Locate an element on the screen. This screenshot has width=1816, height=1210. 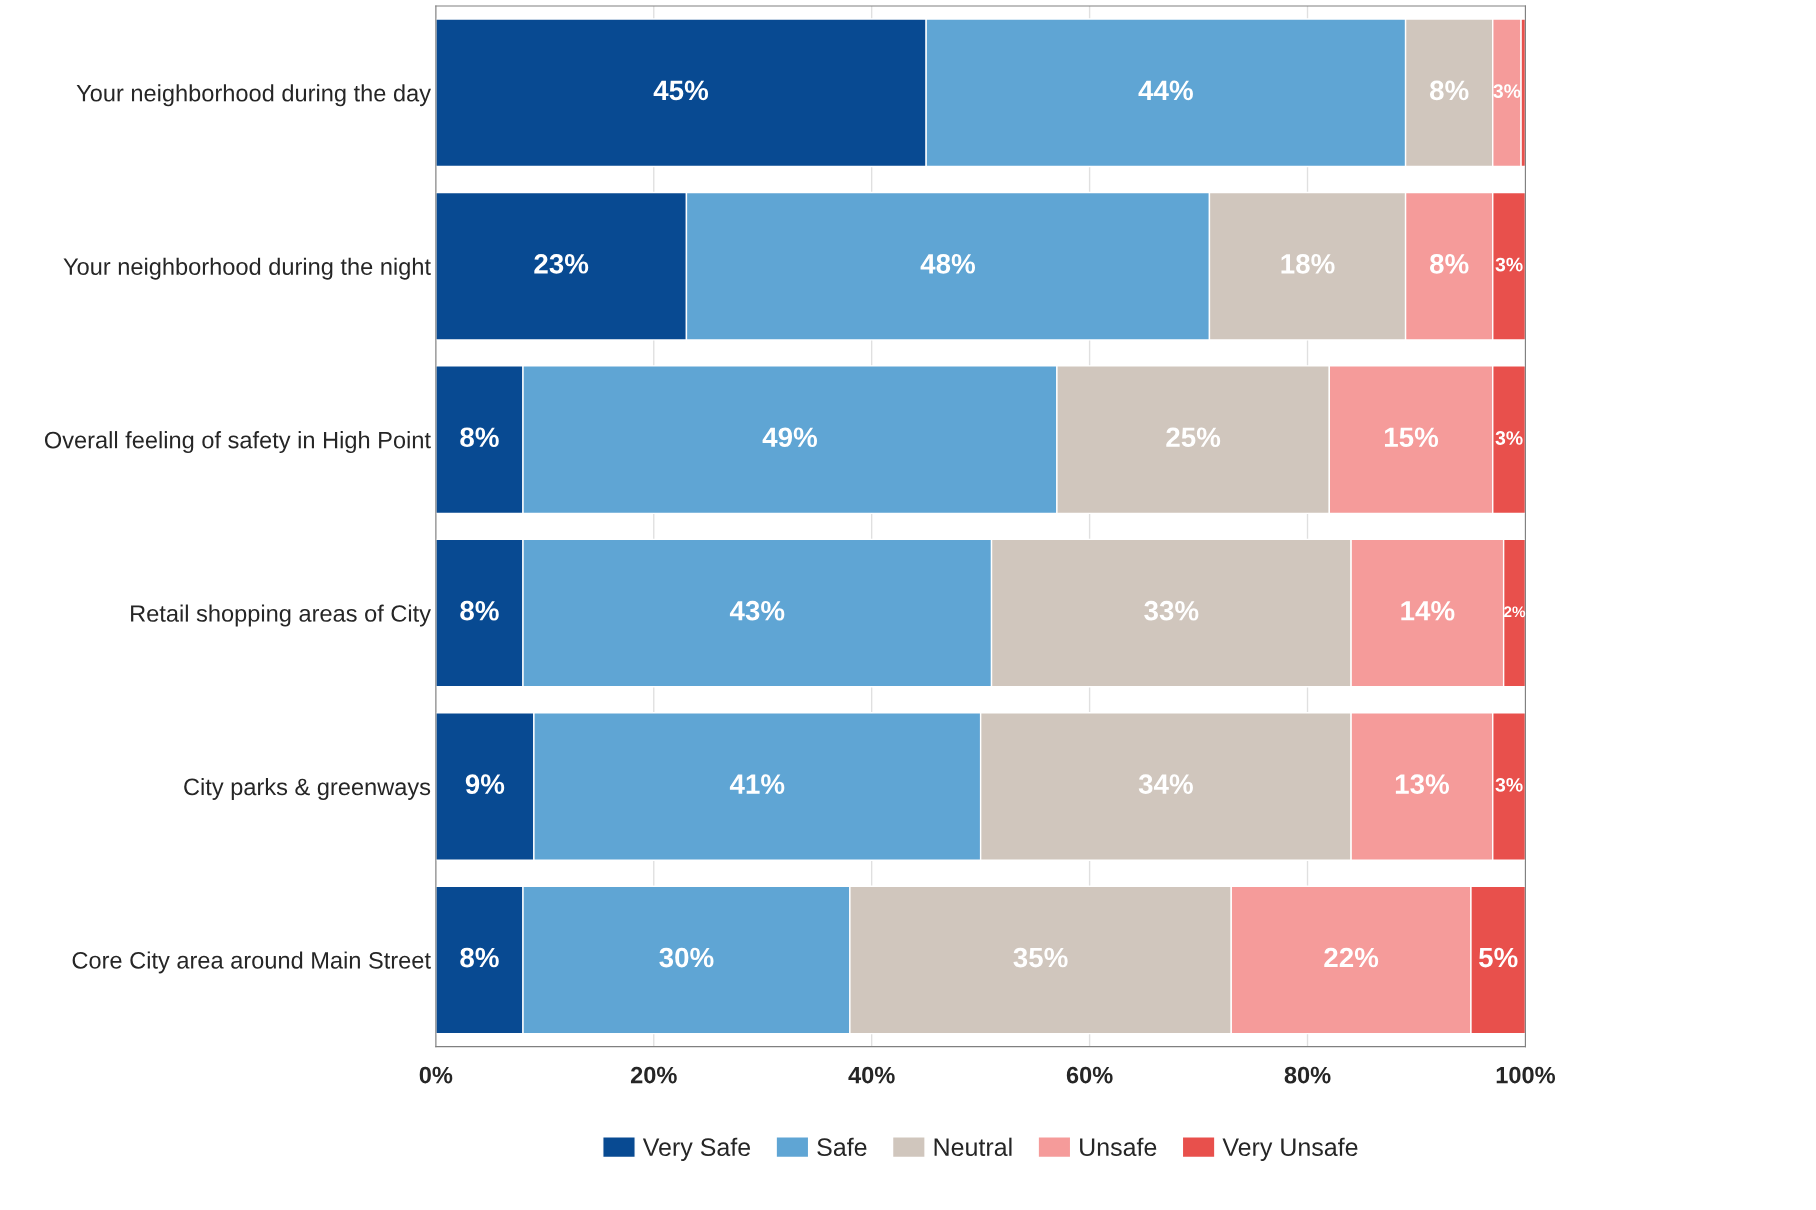
data-label: 2% is located at coordinates (1515, 612).